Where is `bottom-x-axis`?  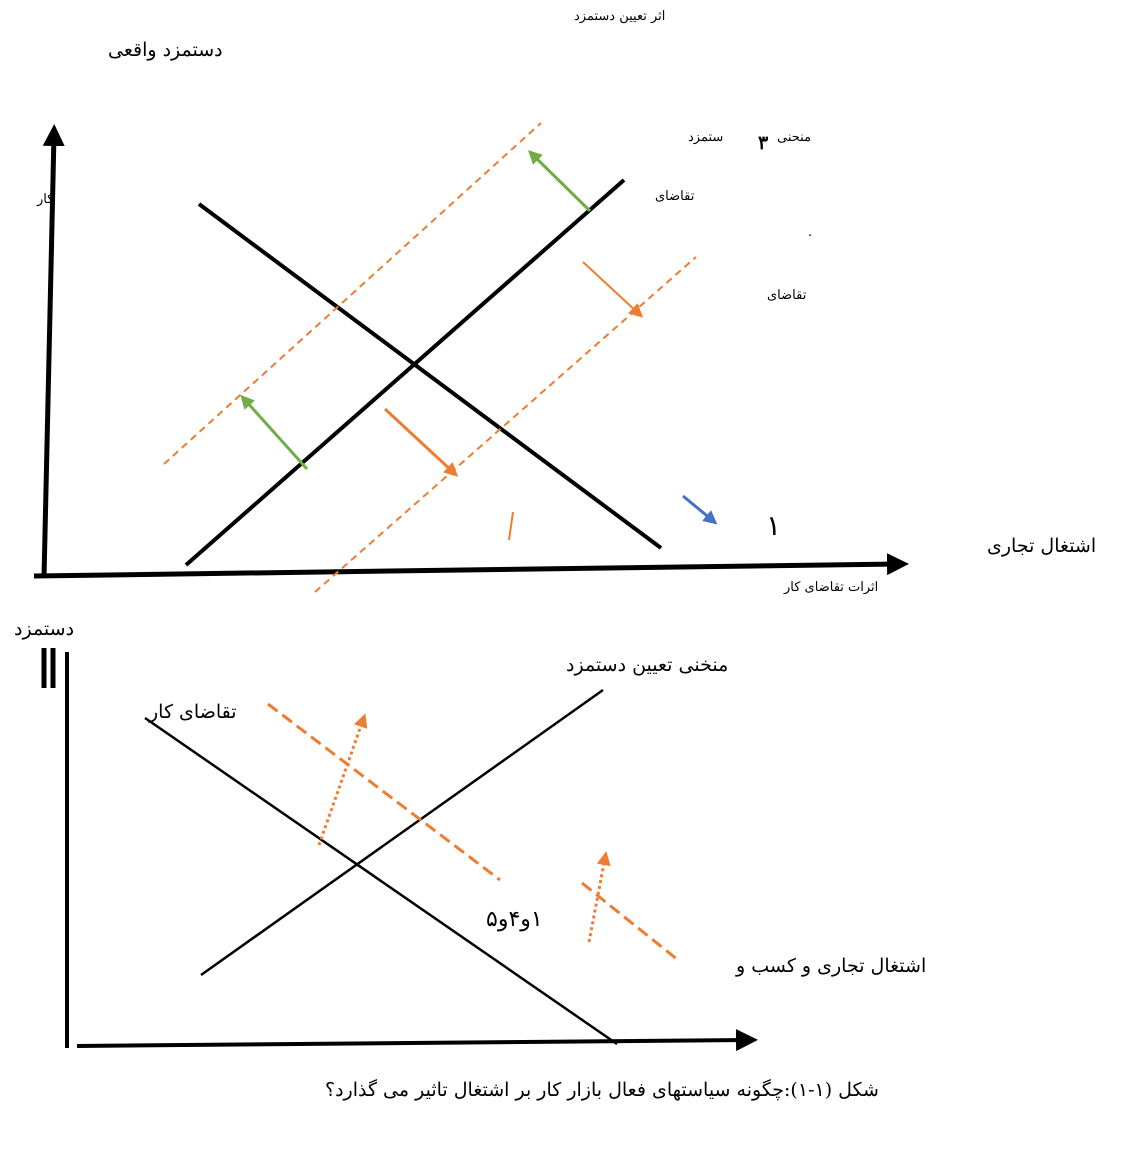 bottom-x-axis is located at coordinates (417, 1040).